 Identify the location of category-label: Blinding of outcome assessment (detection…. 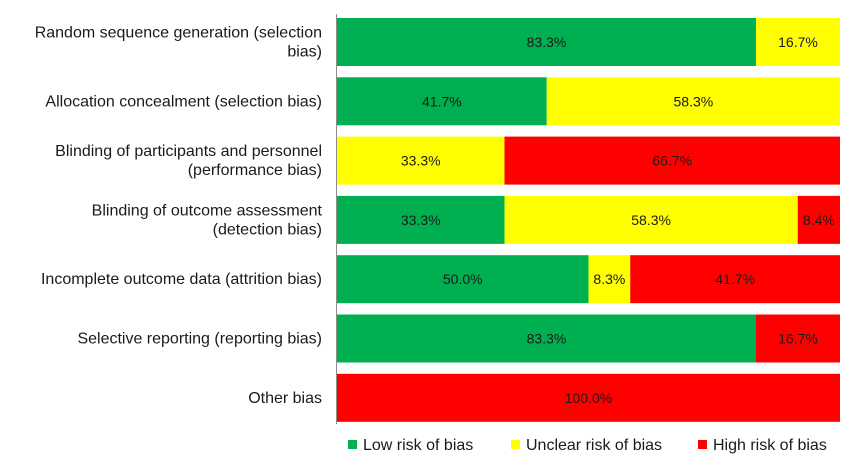
(207, 220).